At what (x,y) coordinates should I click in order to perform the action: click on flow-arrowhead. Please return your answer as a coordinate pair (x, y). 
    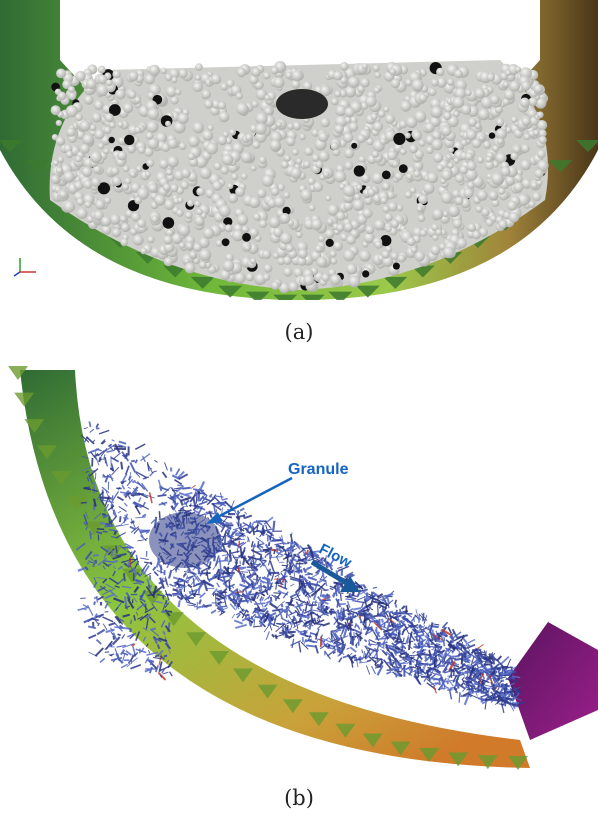
    Looking at the image, I should click on (350, 584).